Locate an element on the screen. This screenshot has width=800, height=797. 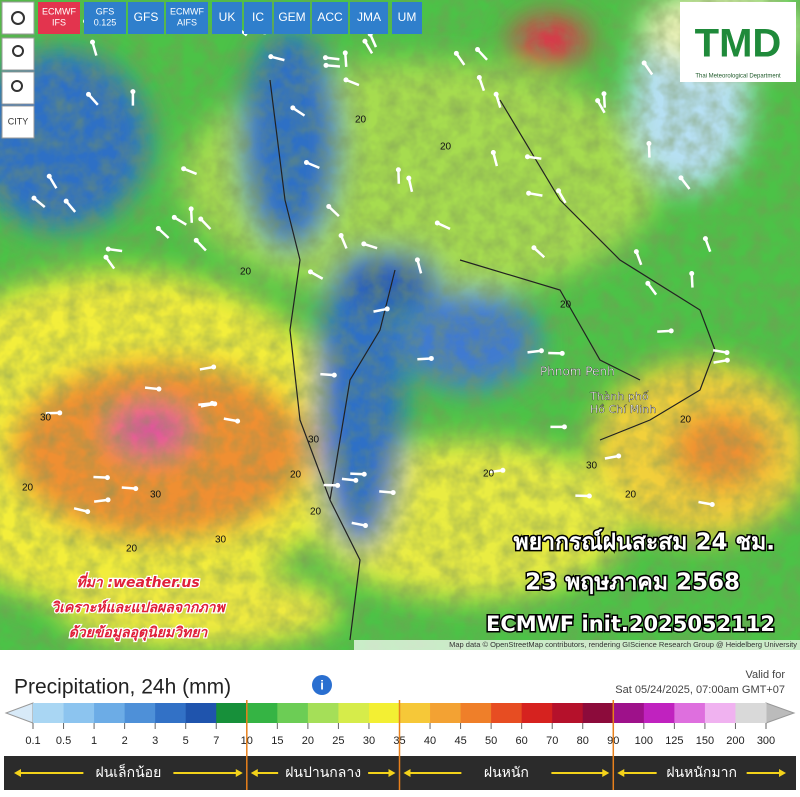
scale-label: 20 is located at coordinates (308, 741).